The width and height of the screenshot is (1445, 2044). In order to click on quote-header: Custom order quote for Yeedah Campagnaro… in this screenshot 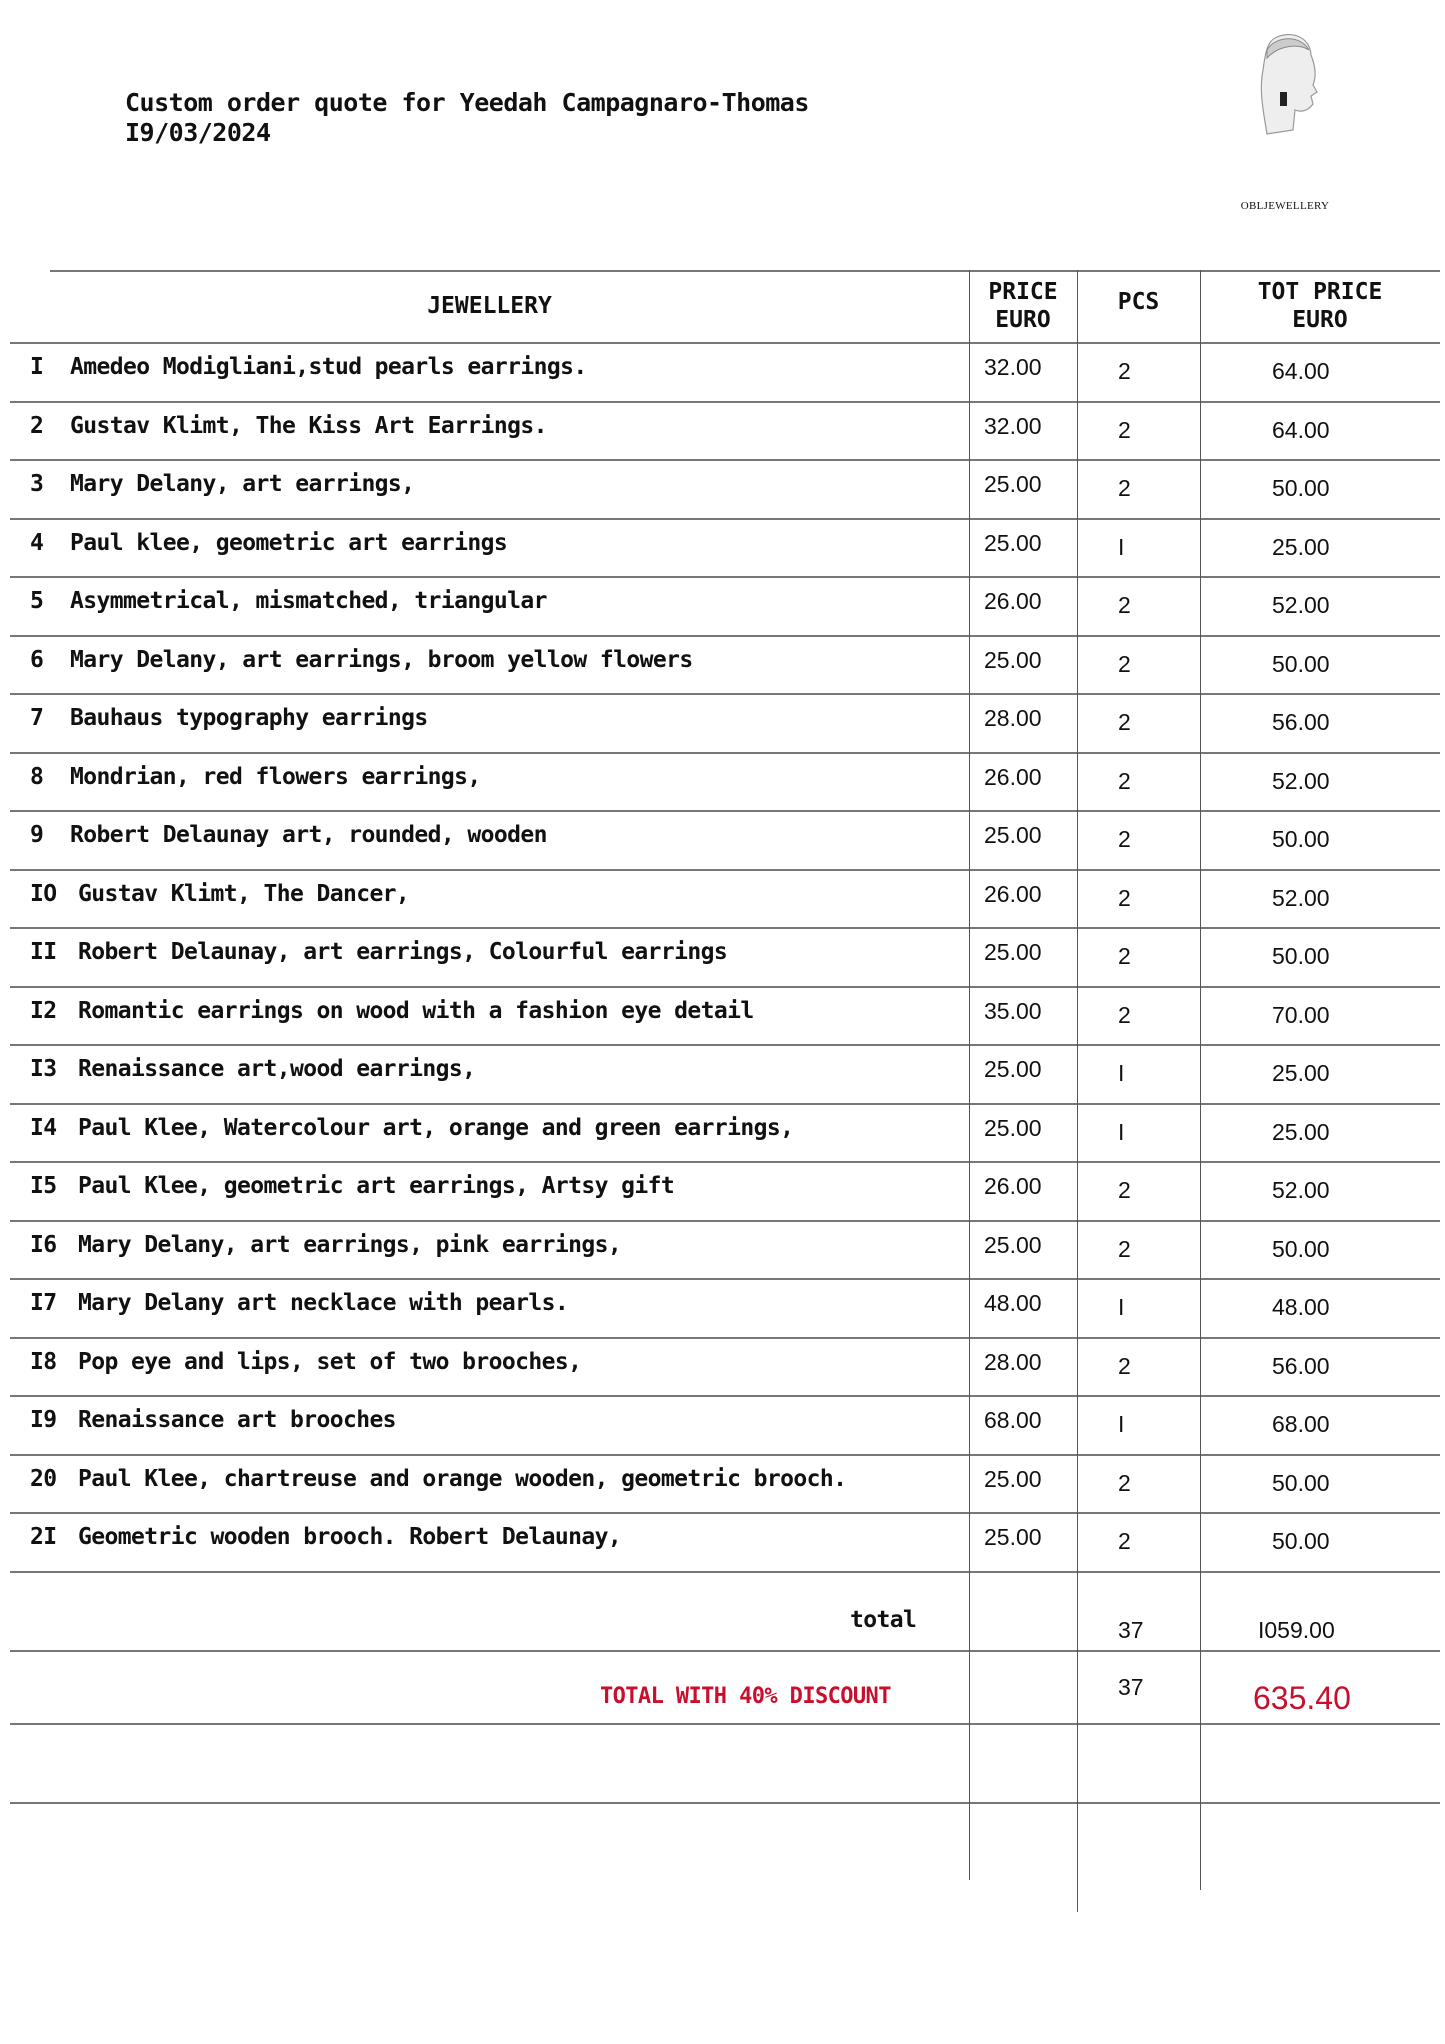, I will do `click(467, 118)`.